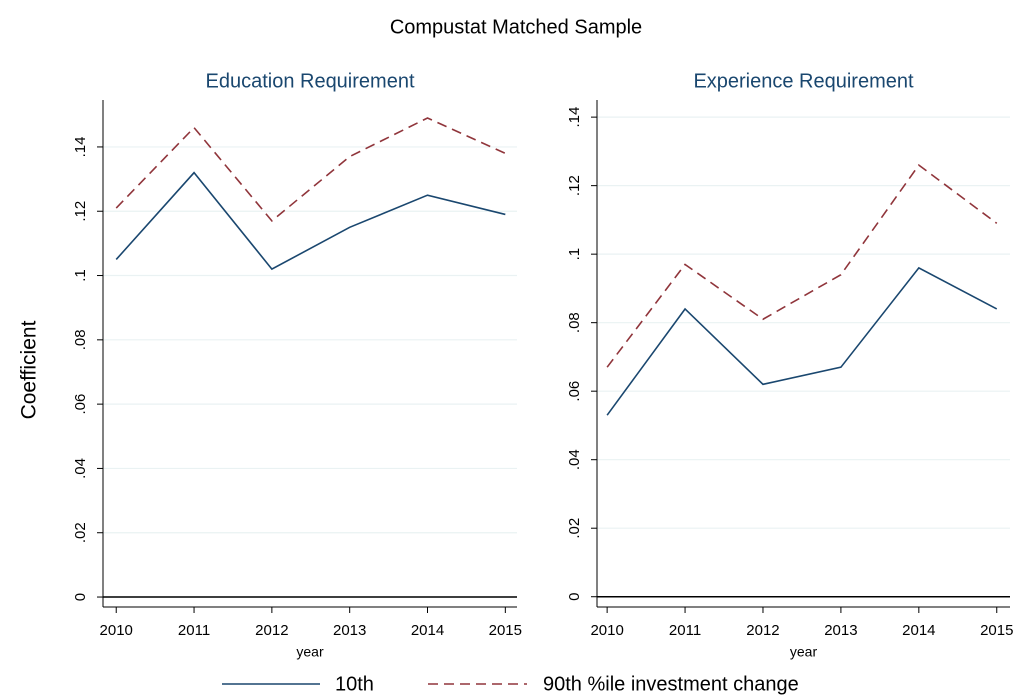 The image size is (1032, 696). I want to click on y-axis-label: Coefficient, so click(29, 369).